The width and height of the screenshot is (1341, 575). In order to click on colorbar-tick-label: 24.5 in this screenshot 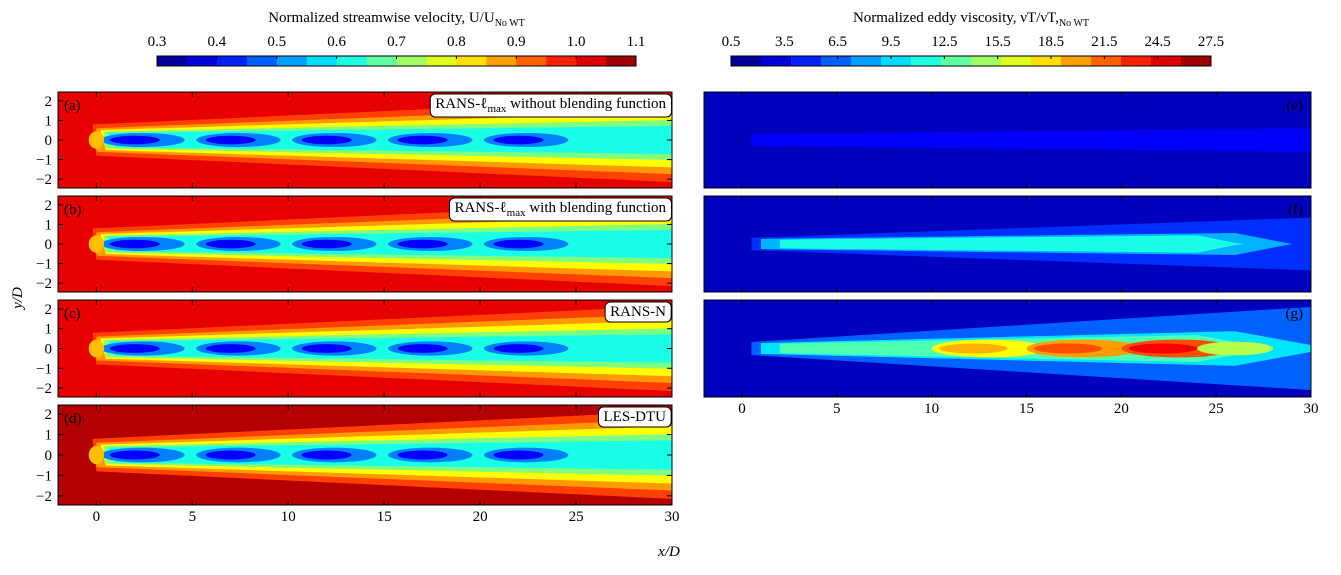, I will do `click(1158, 42)`.